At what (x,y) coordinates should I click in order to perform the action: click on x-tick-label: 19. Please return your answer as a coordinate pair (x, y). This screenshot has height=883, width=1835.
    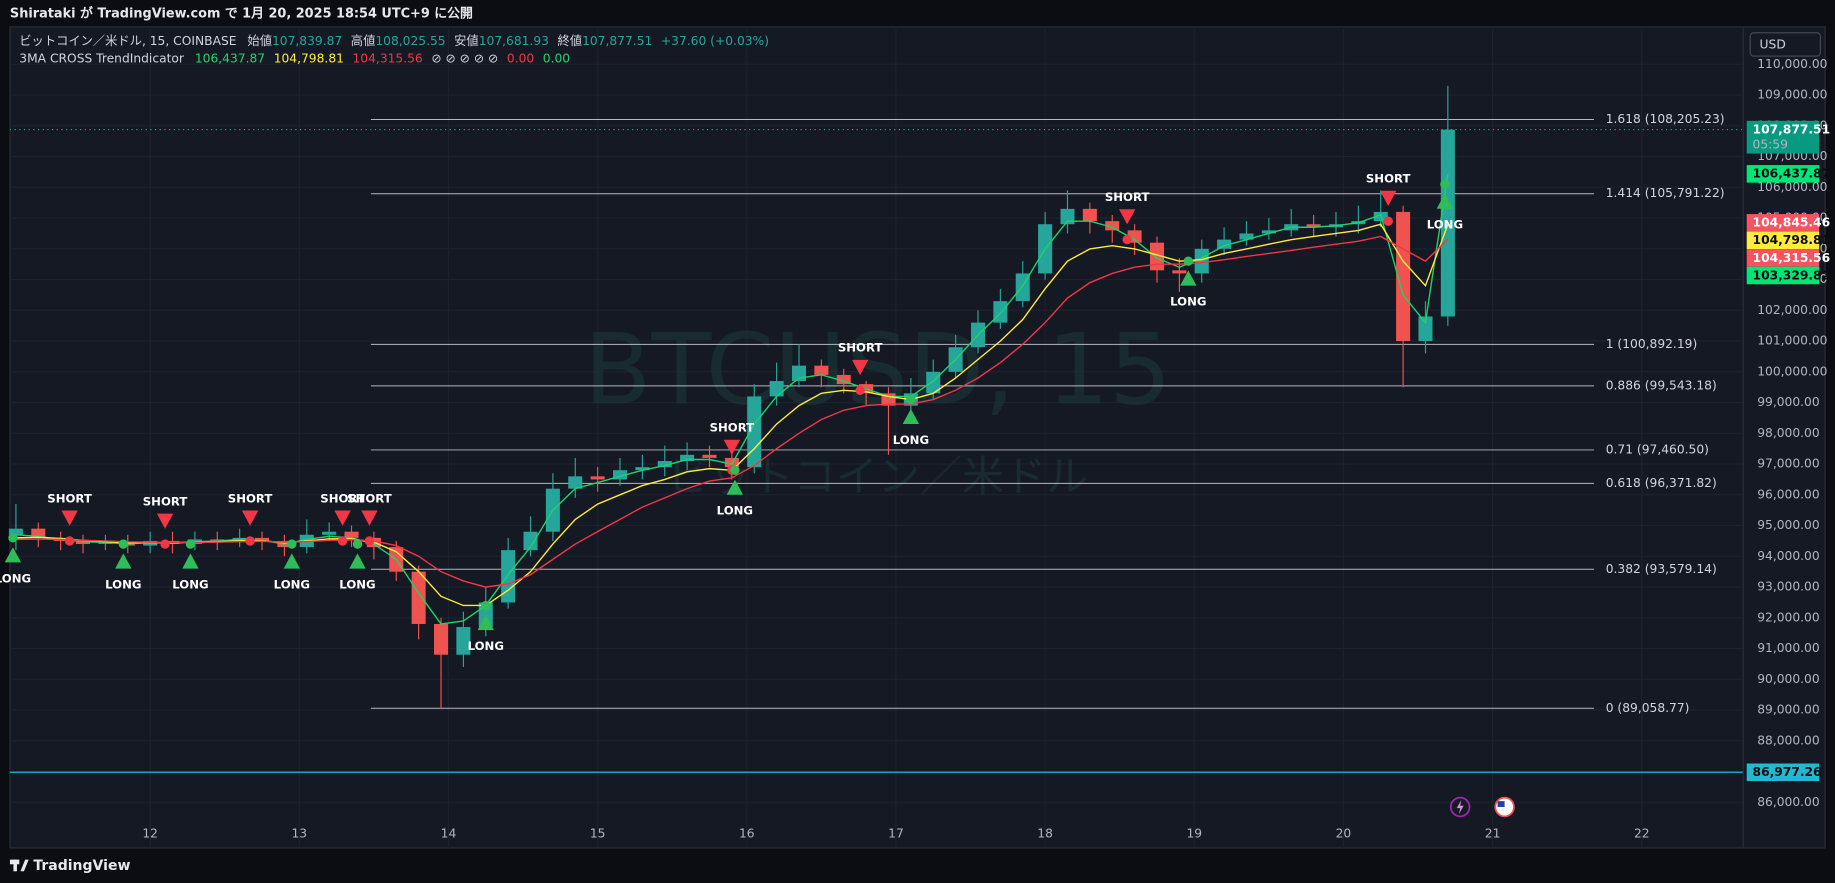
    Looking at the image, I should click on (1194, 833).